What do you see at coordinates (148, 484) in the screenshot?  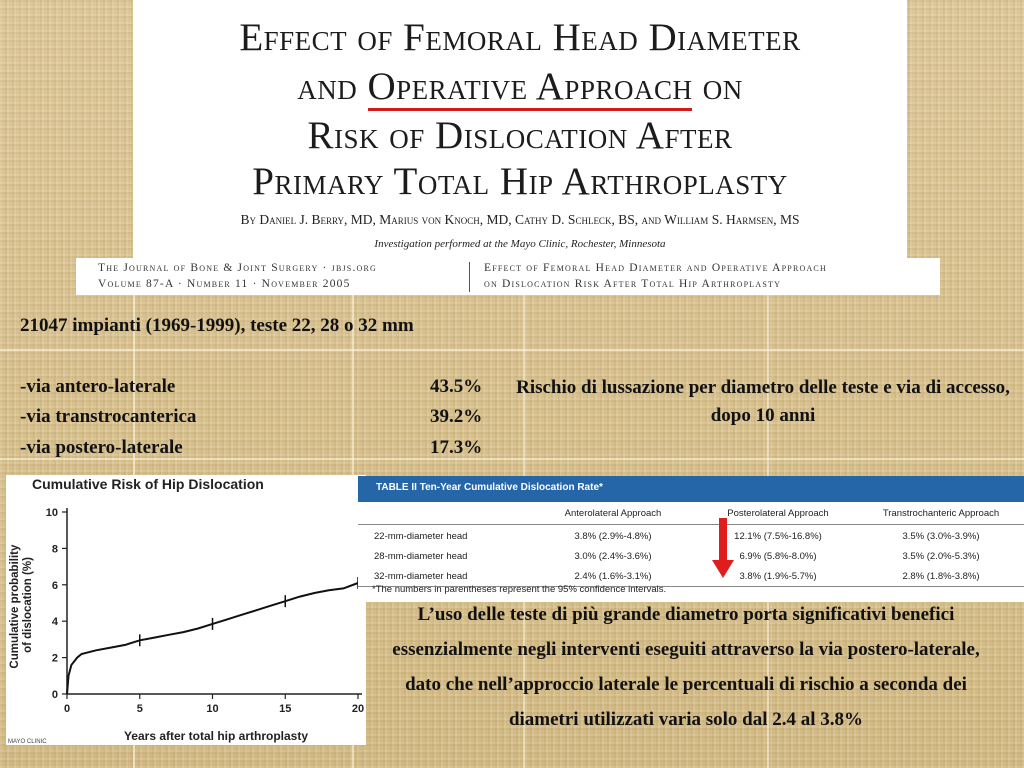 I see `chart-title: Cumulative Risk of Hip Dislocation` at bounding box center [148, 484].